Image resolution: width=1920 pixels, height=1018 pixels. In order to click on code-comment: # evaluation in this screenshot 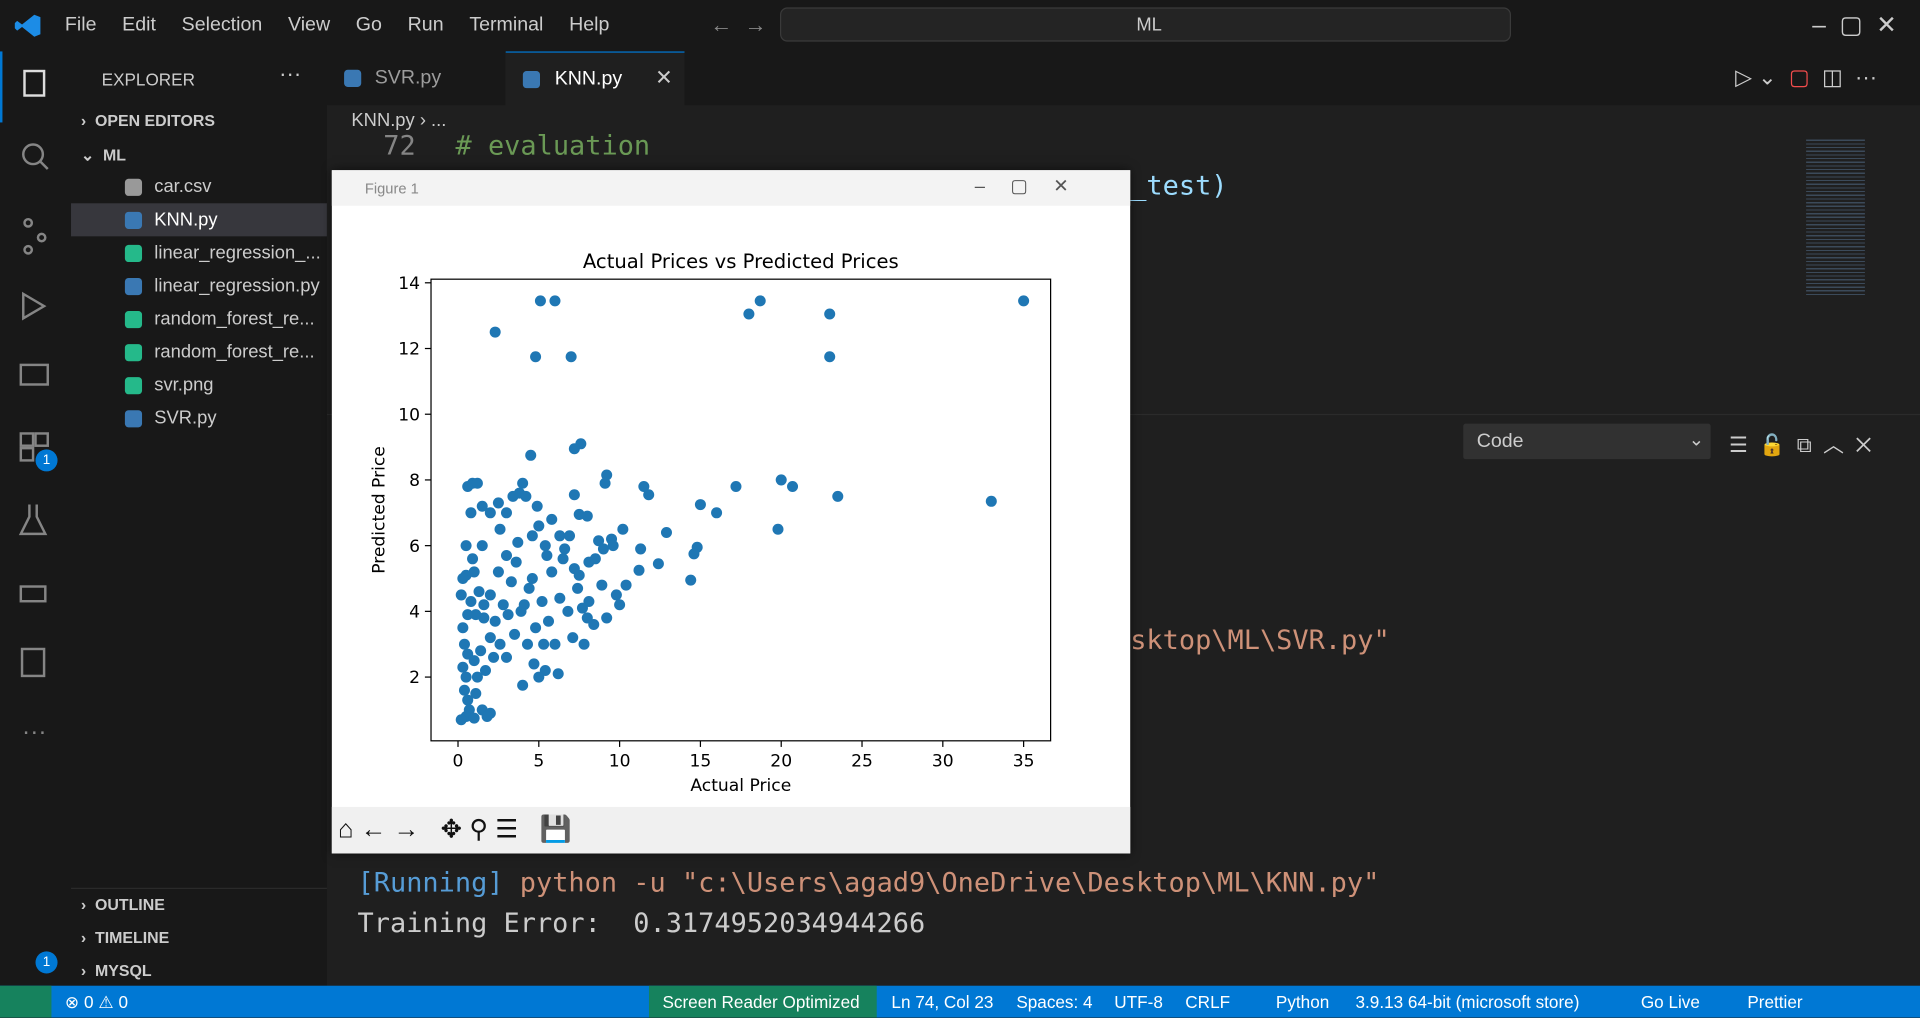, I will do `click(553, 146)`.